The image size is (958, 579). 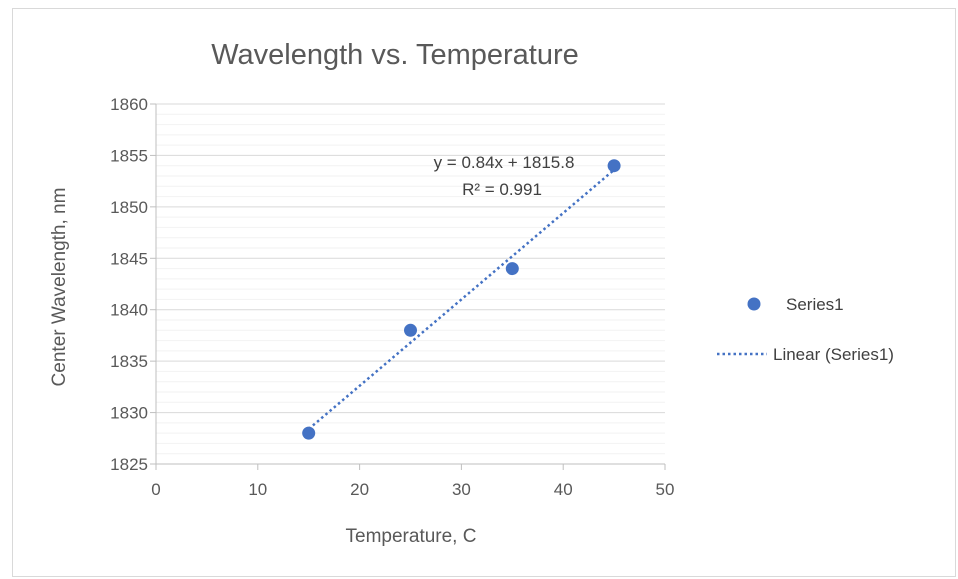 What do you see at coordinates (129, 361) in the screenshot?
I see `y-tick-label: 1835` at bounding box center [129, 361].